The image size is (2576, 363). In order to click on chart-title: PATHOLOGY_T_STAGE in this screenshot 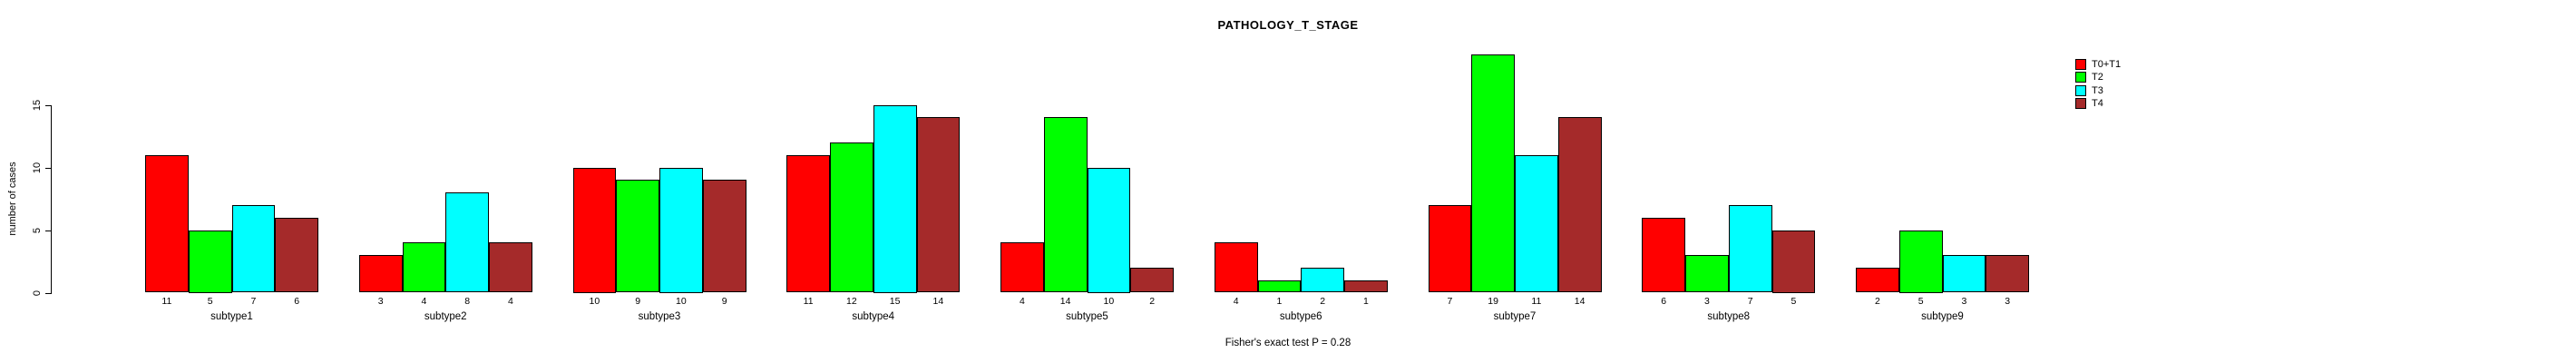, I will do `click(1288, 25)`.